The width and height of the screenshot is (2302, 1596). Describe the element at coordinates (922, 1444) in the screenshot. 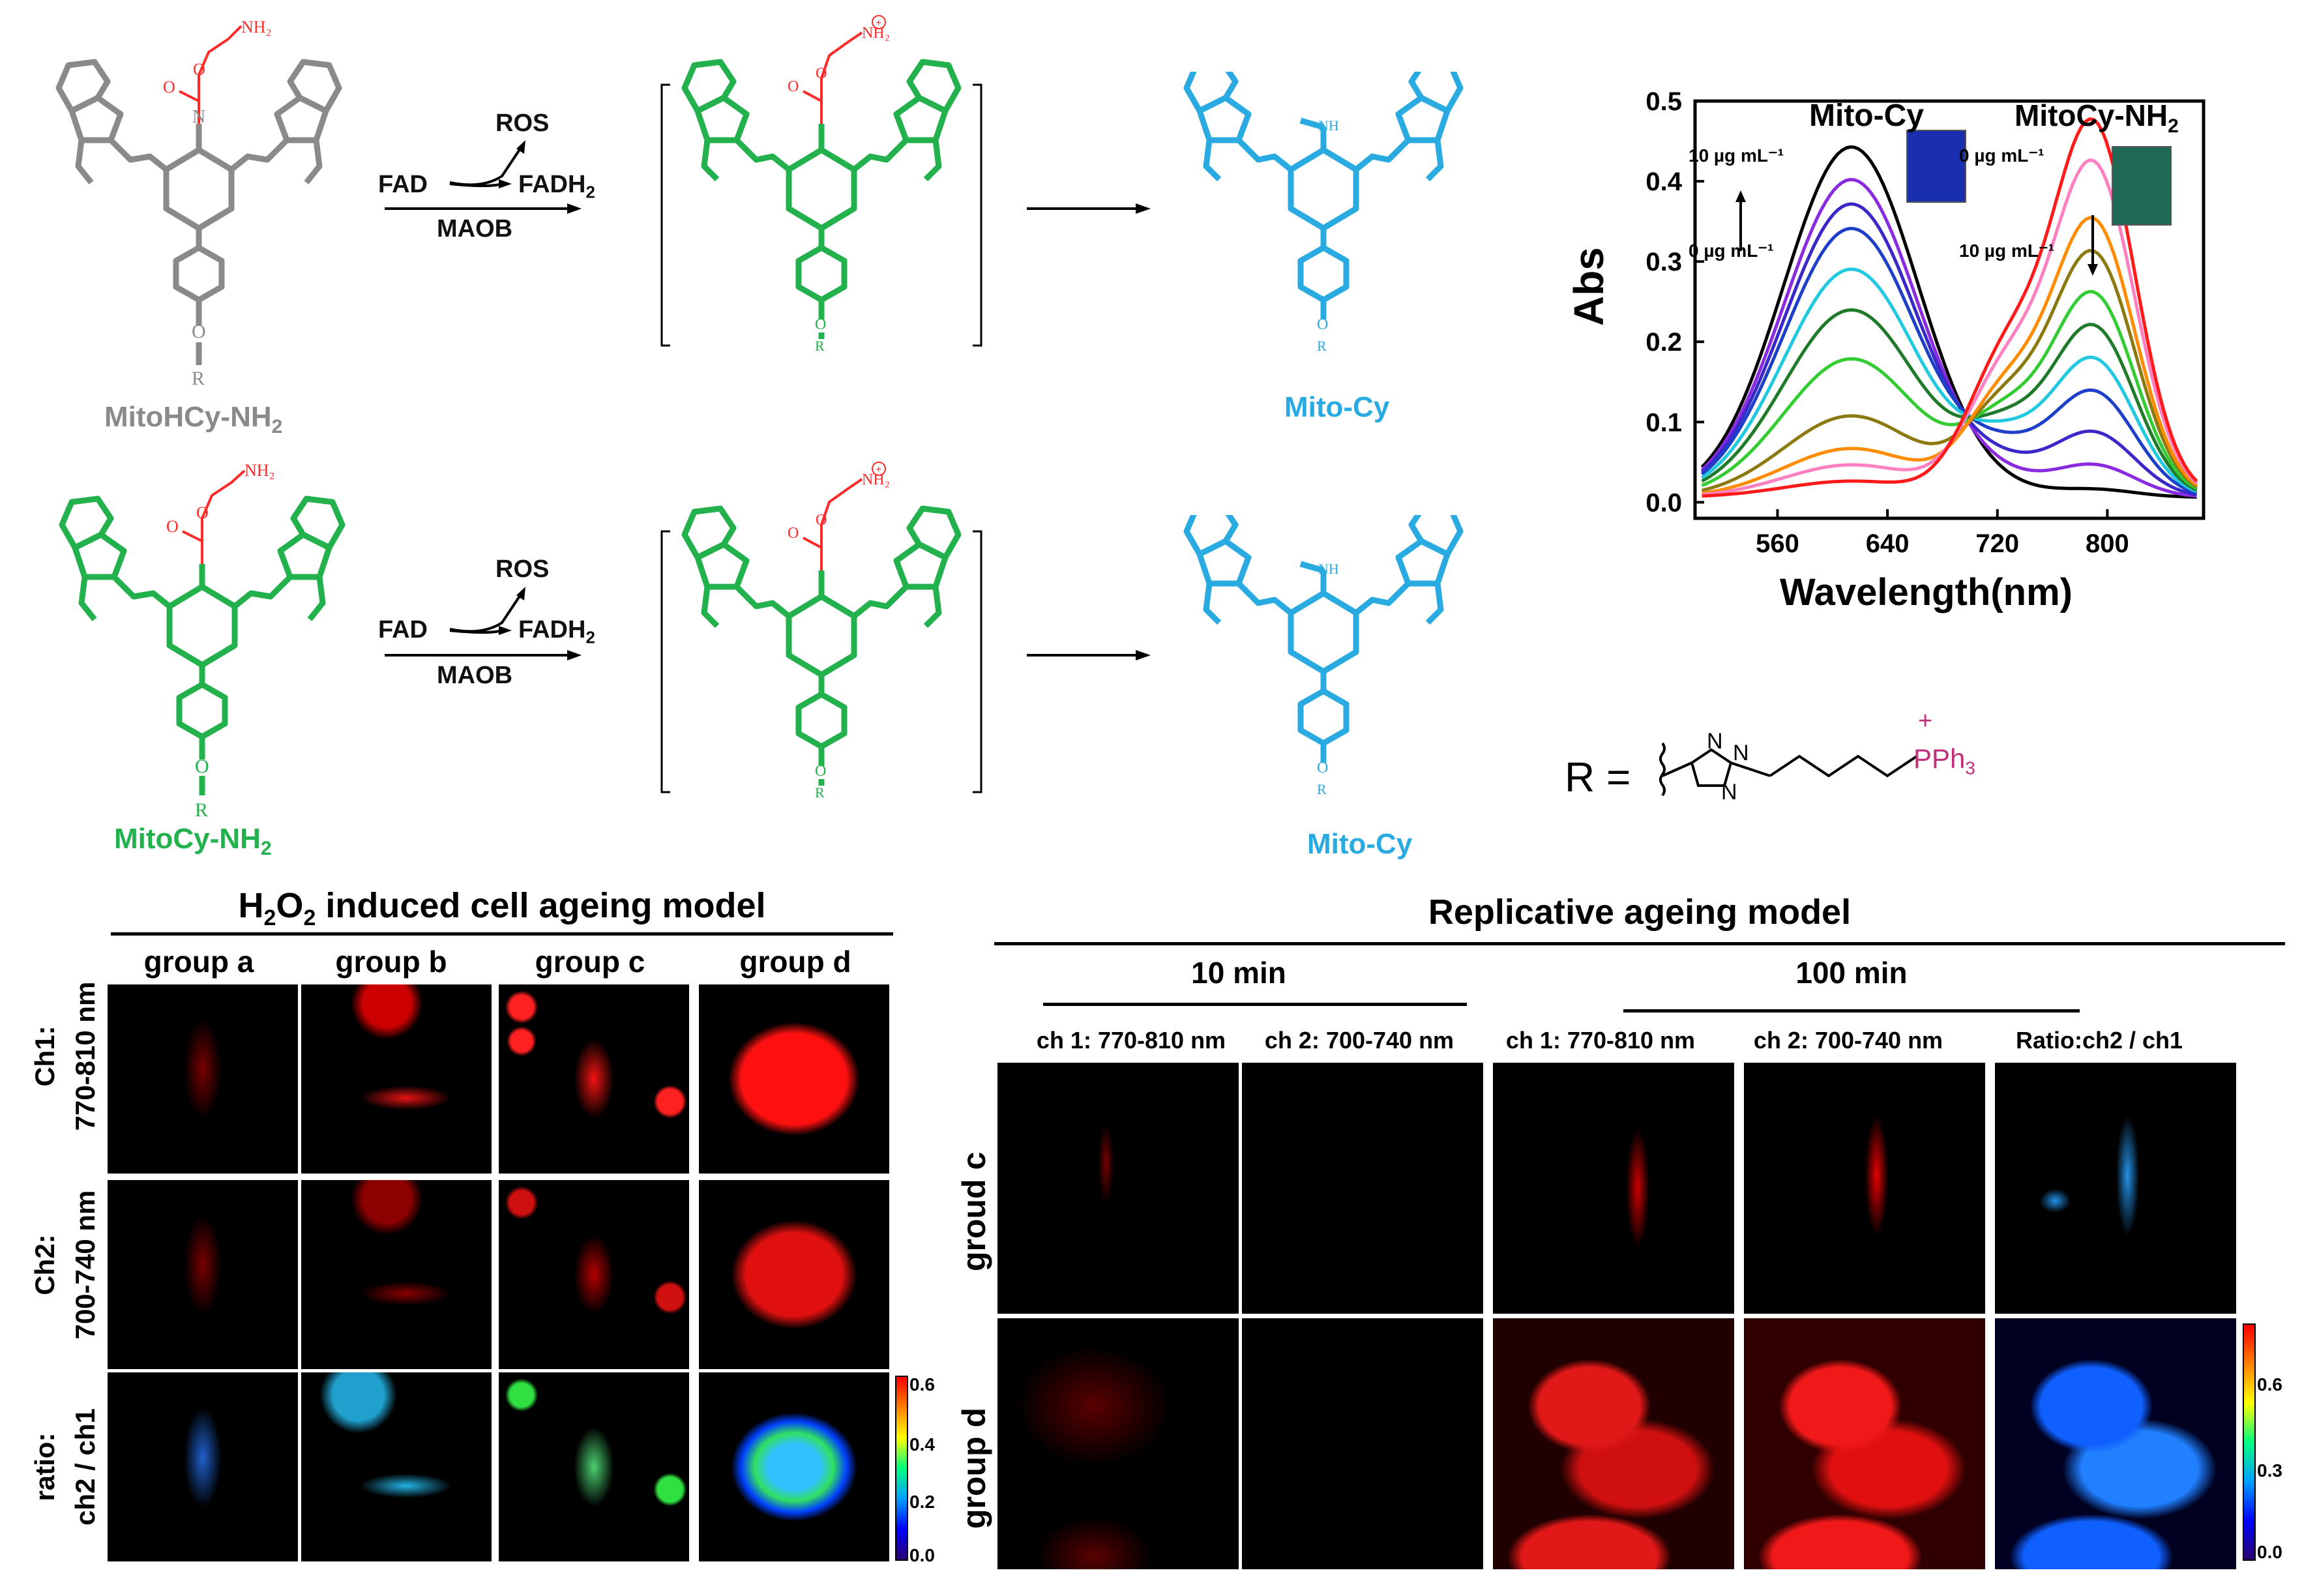

I see `left-cb-tick-1: 0.4` at that location.